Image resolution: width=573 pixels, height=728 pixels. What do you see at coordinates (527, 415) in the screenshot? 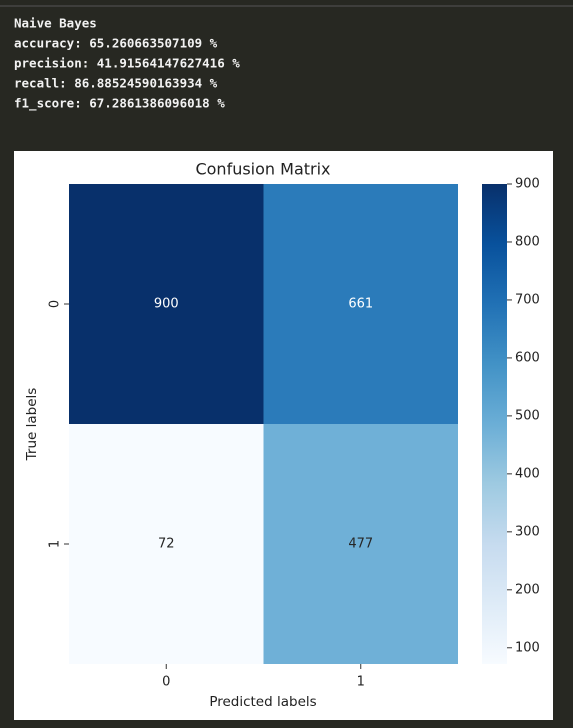
I see `colorbar-tick-label: 500` at bounding box center [527, 415].